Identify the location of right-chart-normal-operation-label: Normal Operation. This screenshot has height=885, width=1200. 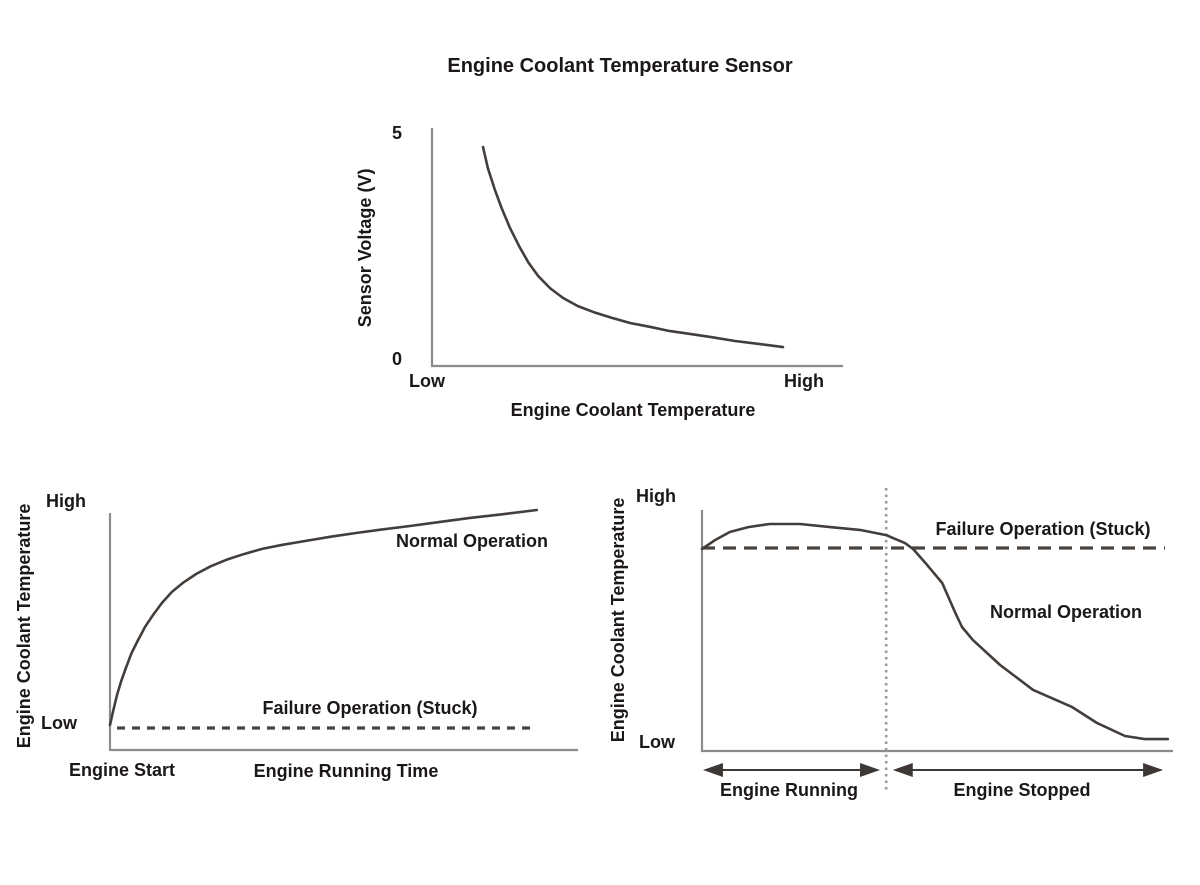
(1066, 612).